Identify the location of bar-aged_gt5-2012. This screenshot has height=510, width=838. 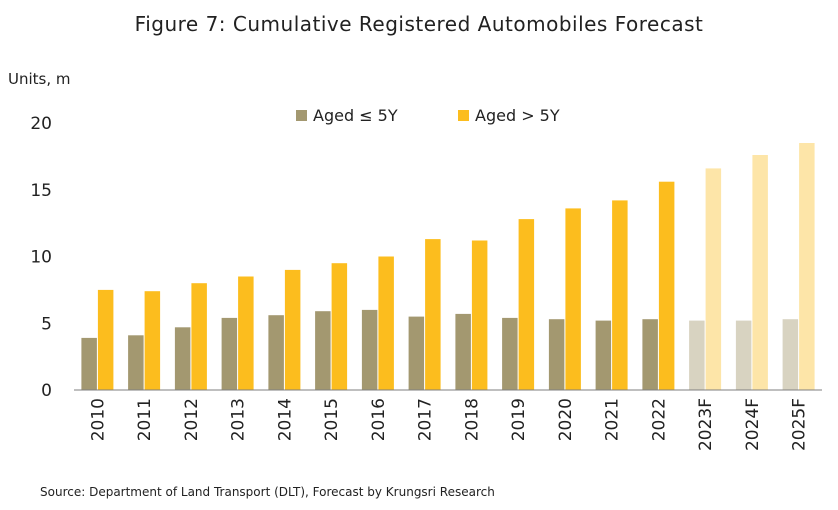
(199, 336).